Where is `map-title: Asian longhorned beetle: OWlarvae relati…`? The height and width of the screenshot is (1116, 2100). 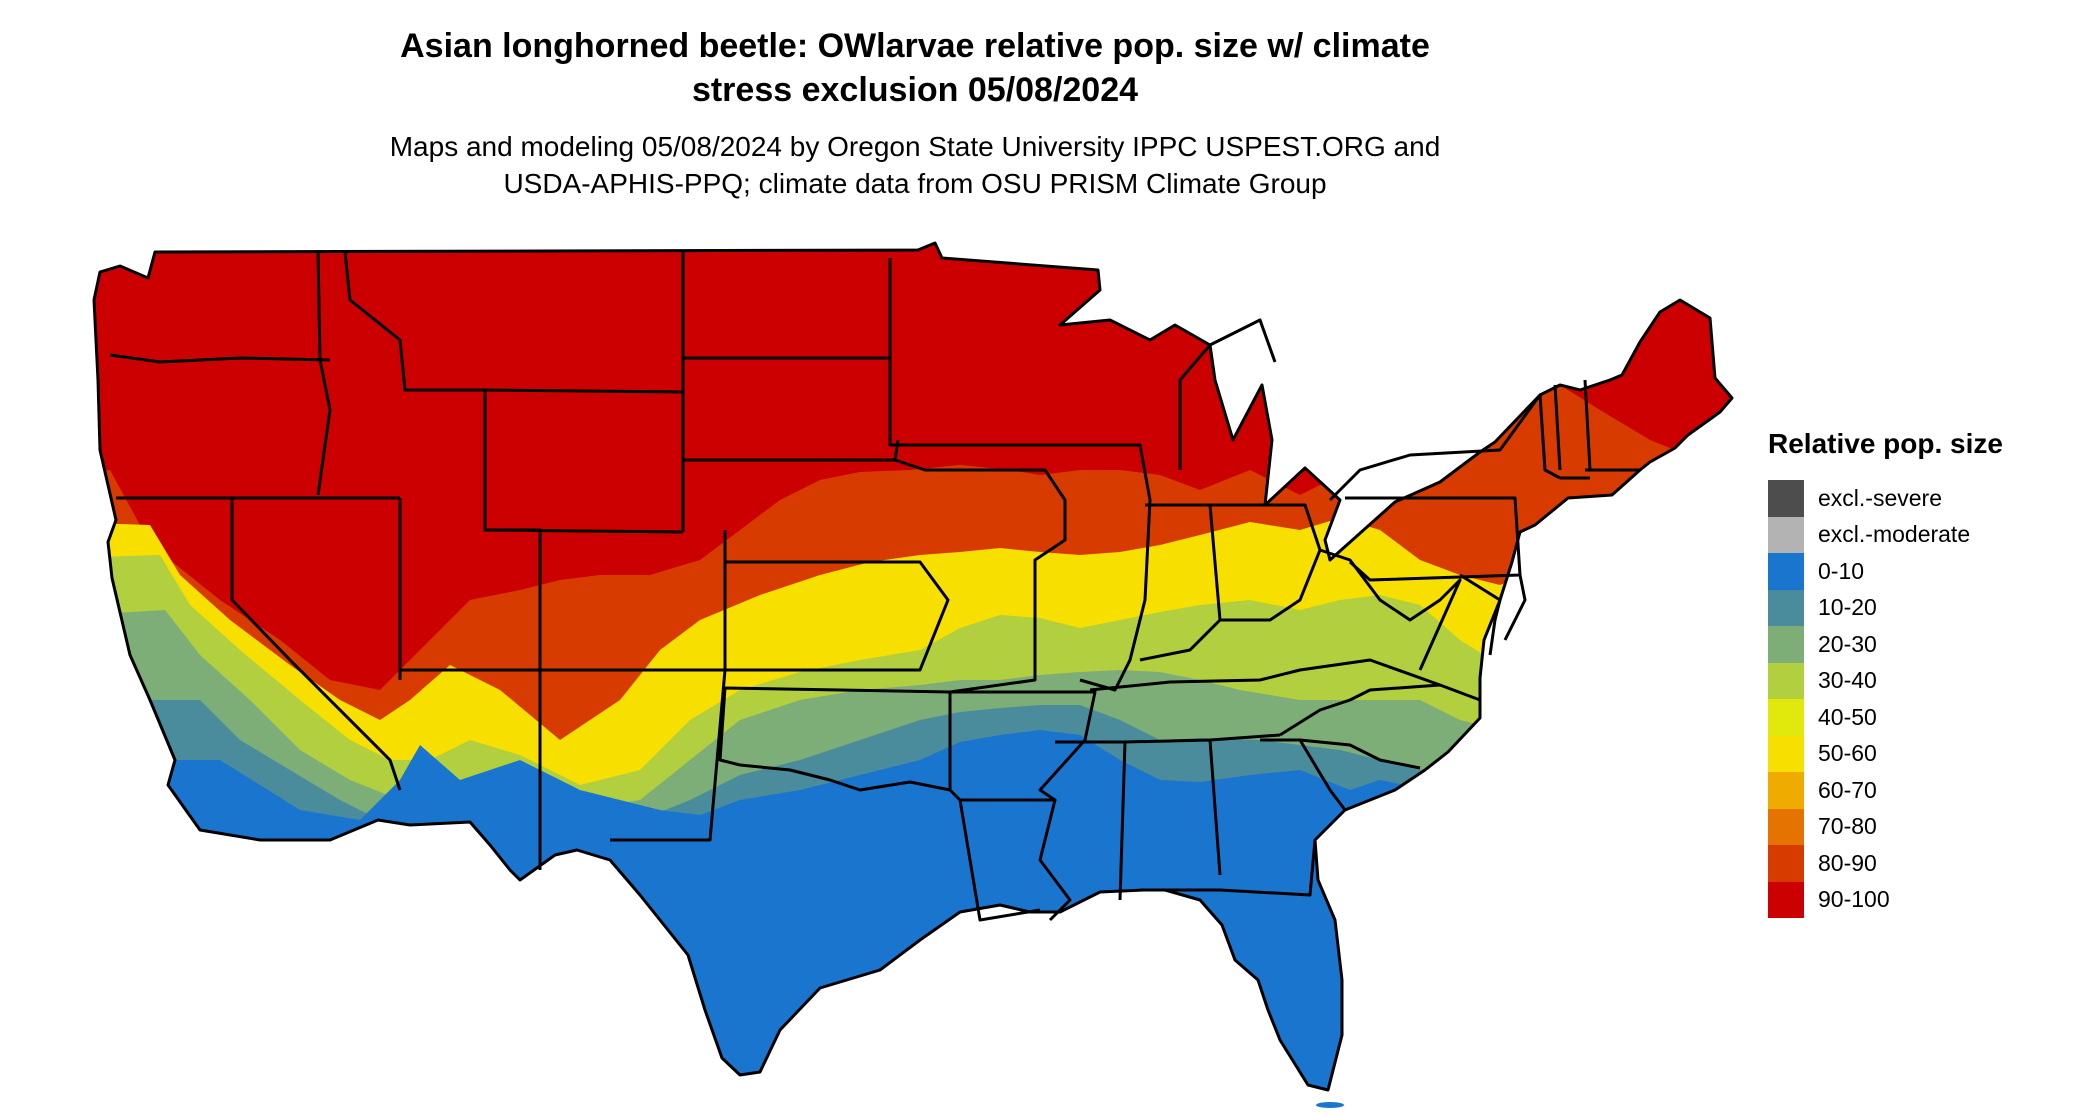
map-title: Asian longhorned beetle: OWlarvae relati… is located at coordinates (915, 68).